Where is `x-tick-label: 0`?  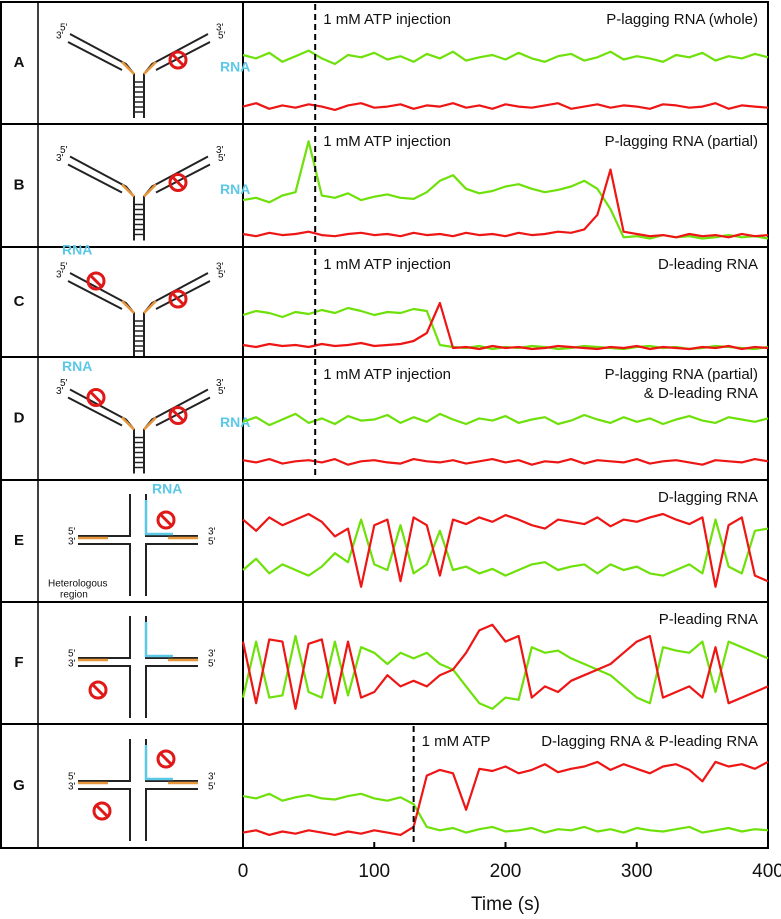 x-tick-label: 0 is located at coordinates (243, 871).